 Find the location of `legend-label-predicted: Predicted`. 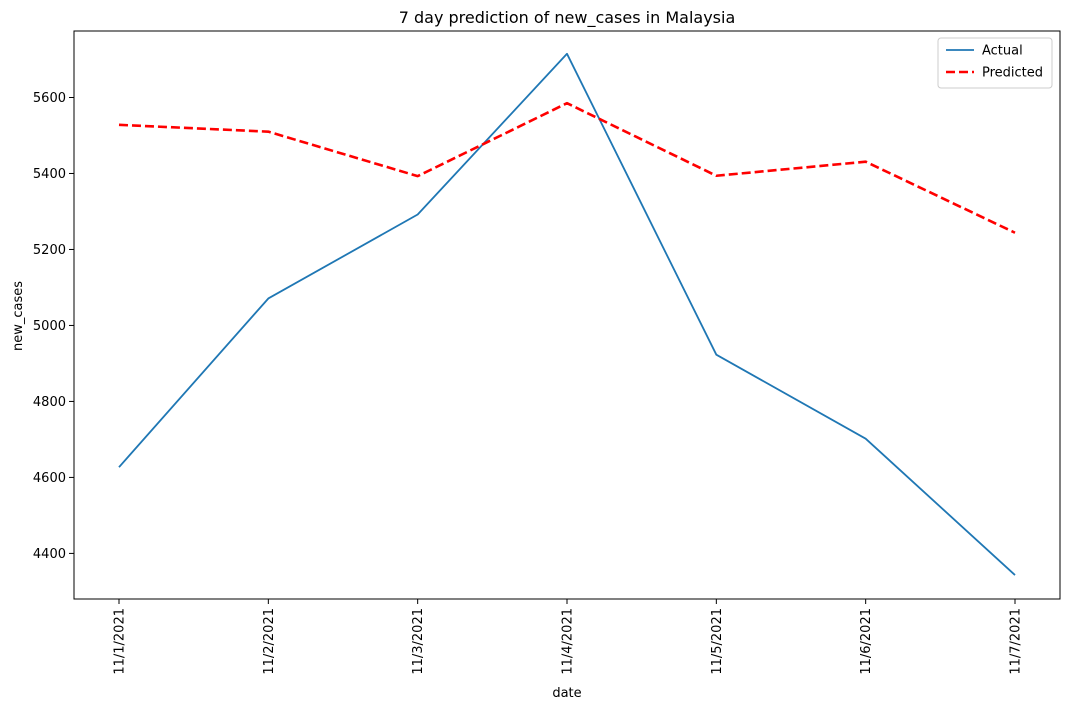

legend-label-predicted: Predicted is located at coordinates (1012, 73).